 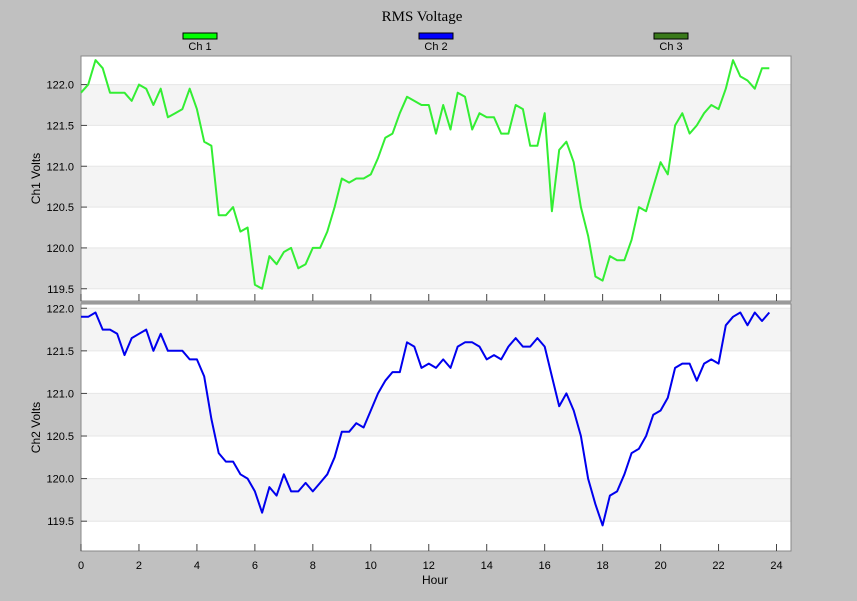 I want to click on chart-title: RMS Voltage, so click(x=422, y=17).